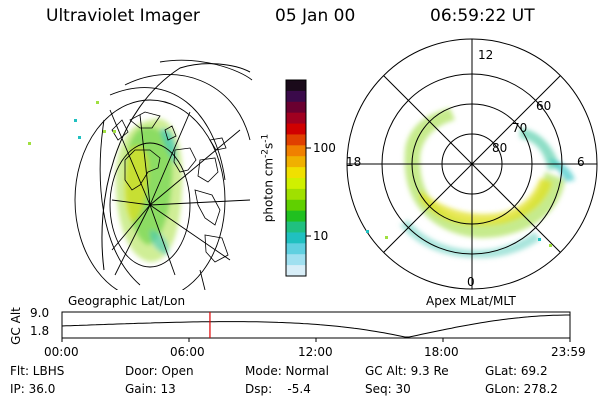  Describe the element at coordinates (544, 106) in the screenshot. I see `lat-60-label: 60` at that location.